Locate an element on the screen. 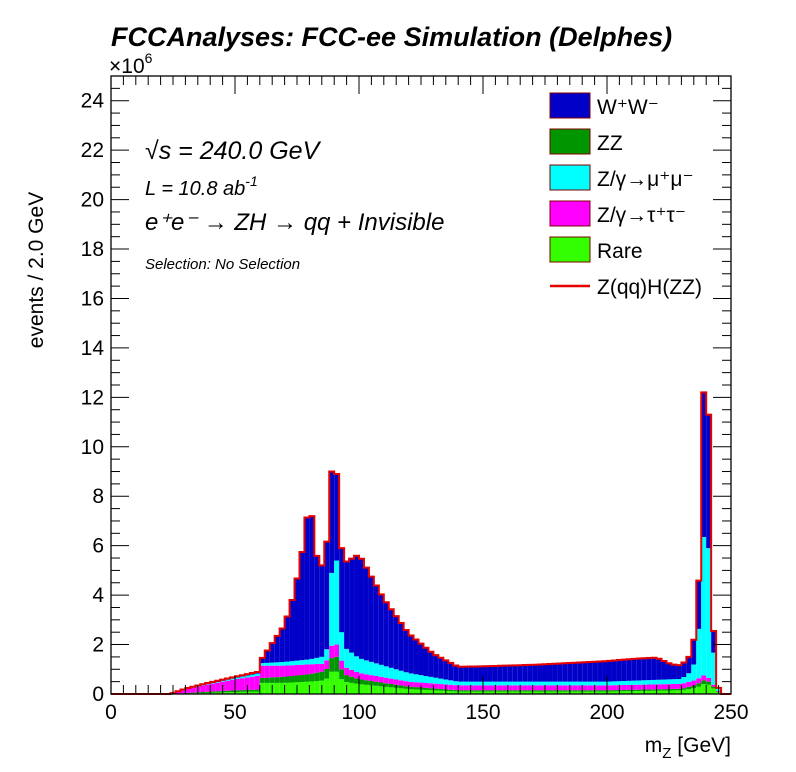 Image resolution: width=796 pixels, height=772 pixels. y-tick-label: 0 is located at coordinates (98, 694).